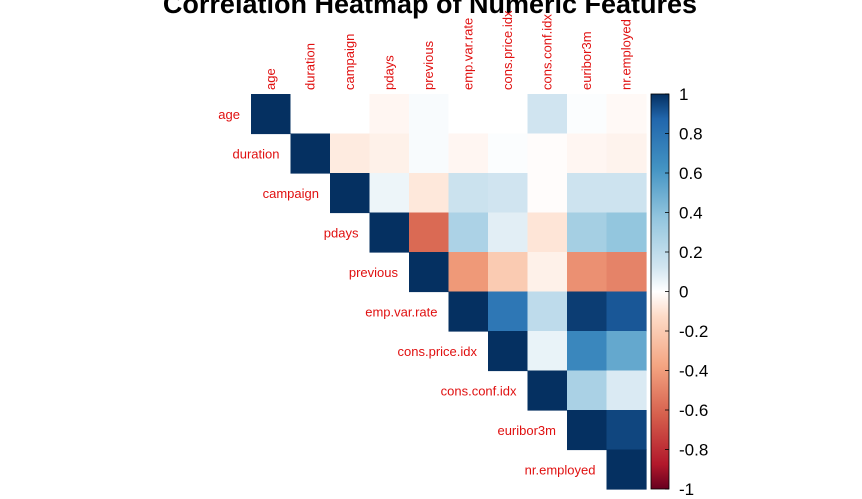 Image resolution: width=862 pixels, height=499 pixels. Describe the element at coordinates (587, 351) in the screenshot. I see `cell-cons-price-idx-euribor3m` at that location.